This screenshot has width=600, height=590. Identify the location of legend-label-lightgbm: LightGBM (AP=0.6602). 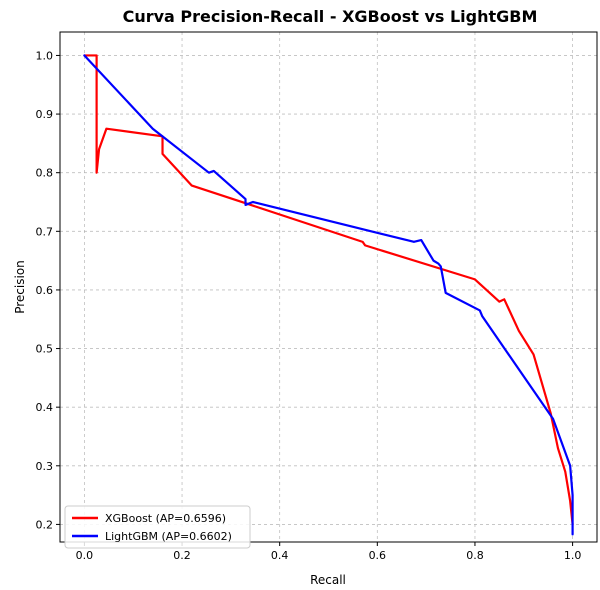
(168, 536).